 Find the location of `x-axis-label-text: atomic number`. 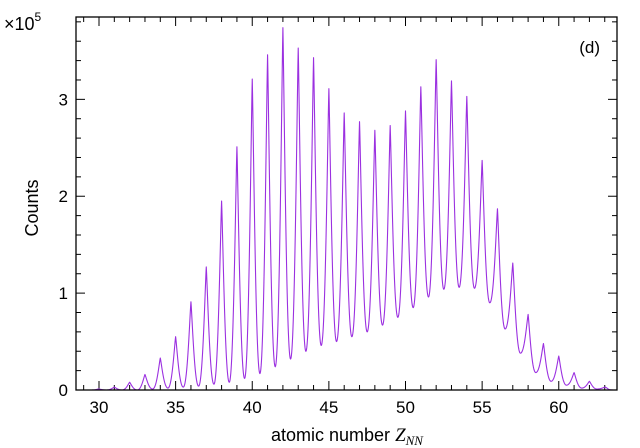

x-axis-label-text: atomic number is located at coordinates (333, 435).